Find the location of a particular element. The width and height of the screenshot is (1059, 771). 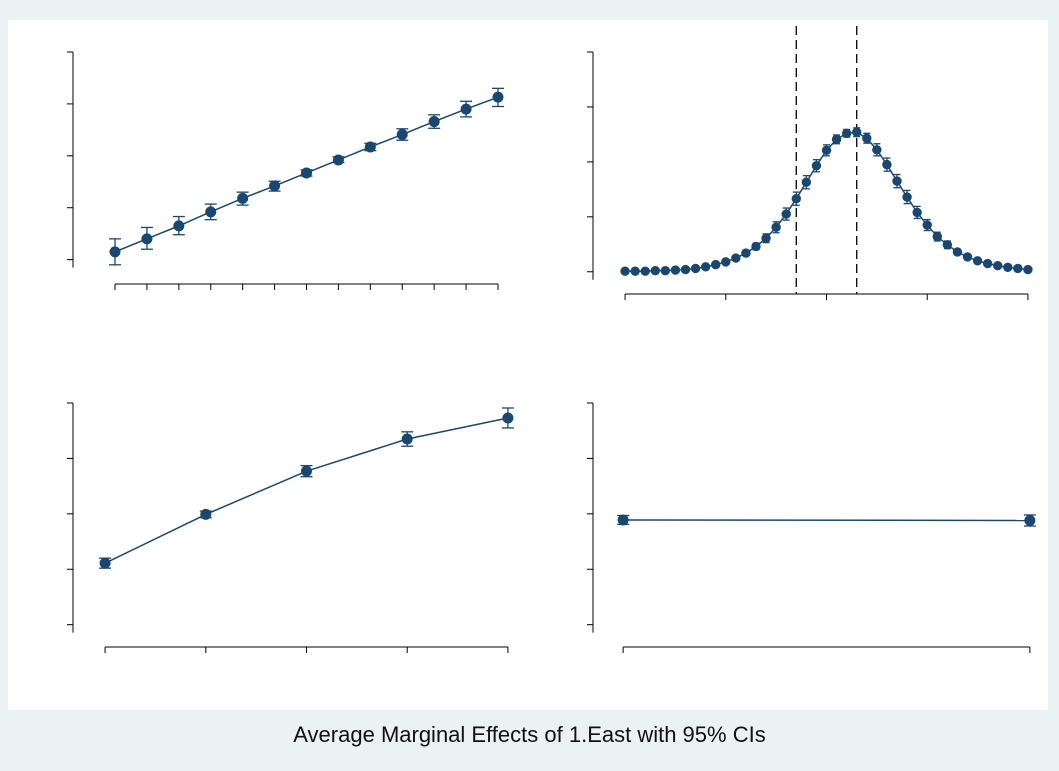

number-of-children-chart is located at coordinates (290, 527).